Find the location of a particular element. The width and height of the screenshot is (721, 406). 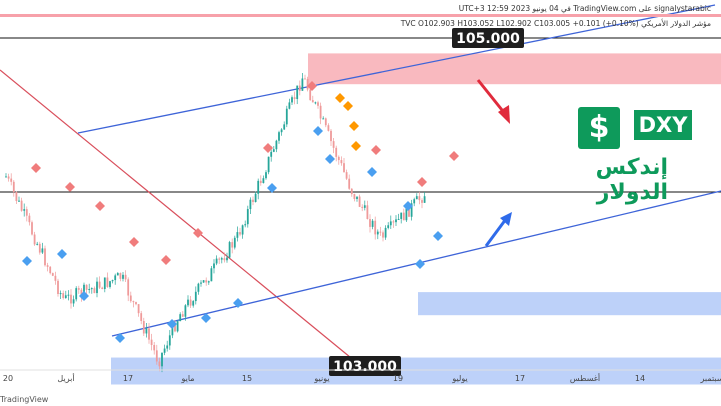

price-label: 105.000 is located at coordinates (488, 39).